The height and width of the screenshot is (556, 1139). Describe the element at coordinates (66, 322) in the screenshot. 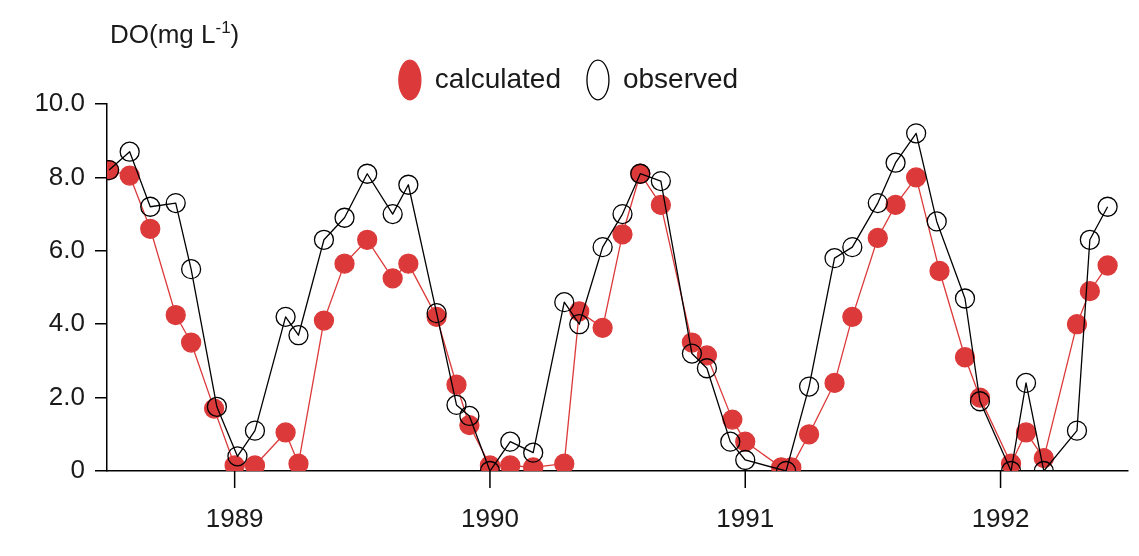

I see `y-tick-label: 4.0` at that location.